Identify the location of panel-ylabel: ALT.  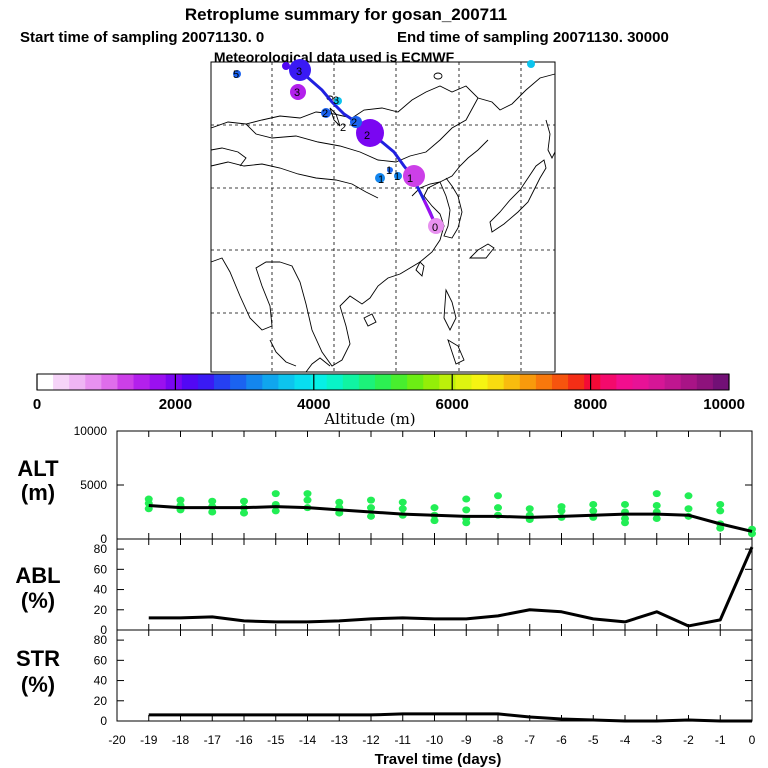
(38, 468).